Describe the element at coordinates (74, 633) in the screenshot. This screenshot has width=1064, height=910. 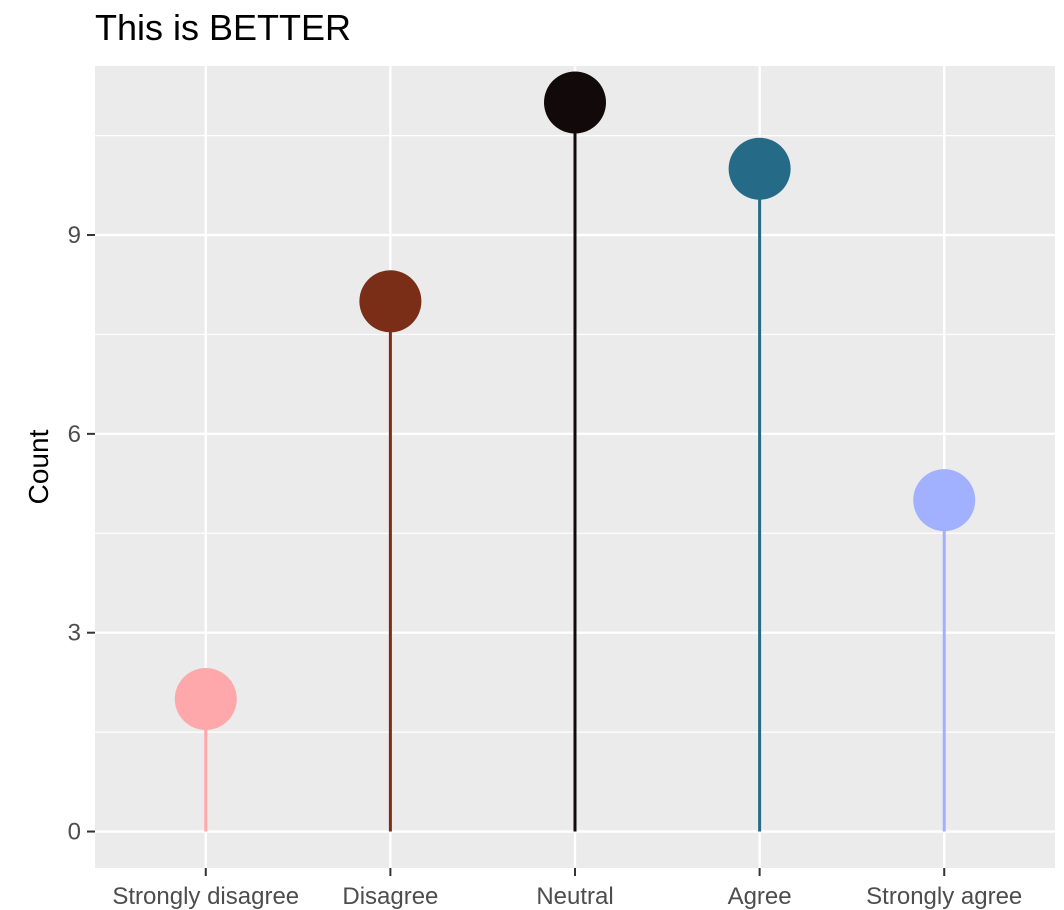
I see `y-tick-label: 3` at that location.